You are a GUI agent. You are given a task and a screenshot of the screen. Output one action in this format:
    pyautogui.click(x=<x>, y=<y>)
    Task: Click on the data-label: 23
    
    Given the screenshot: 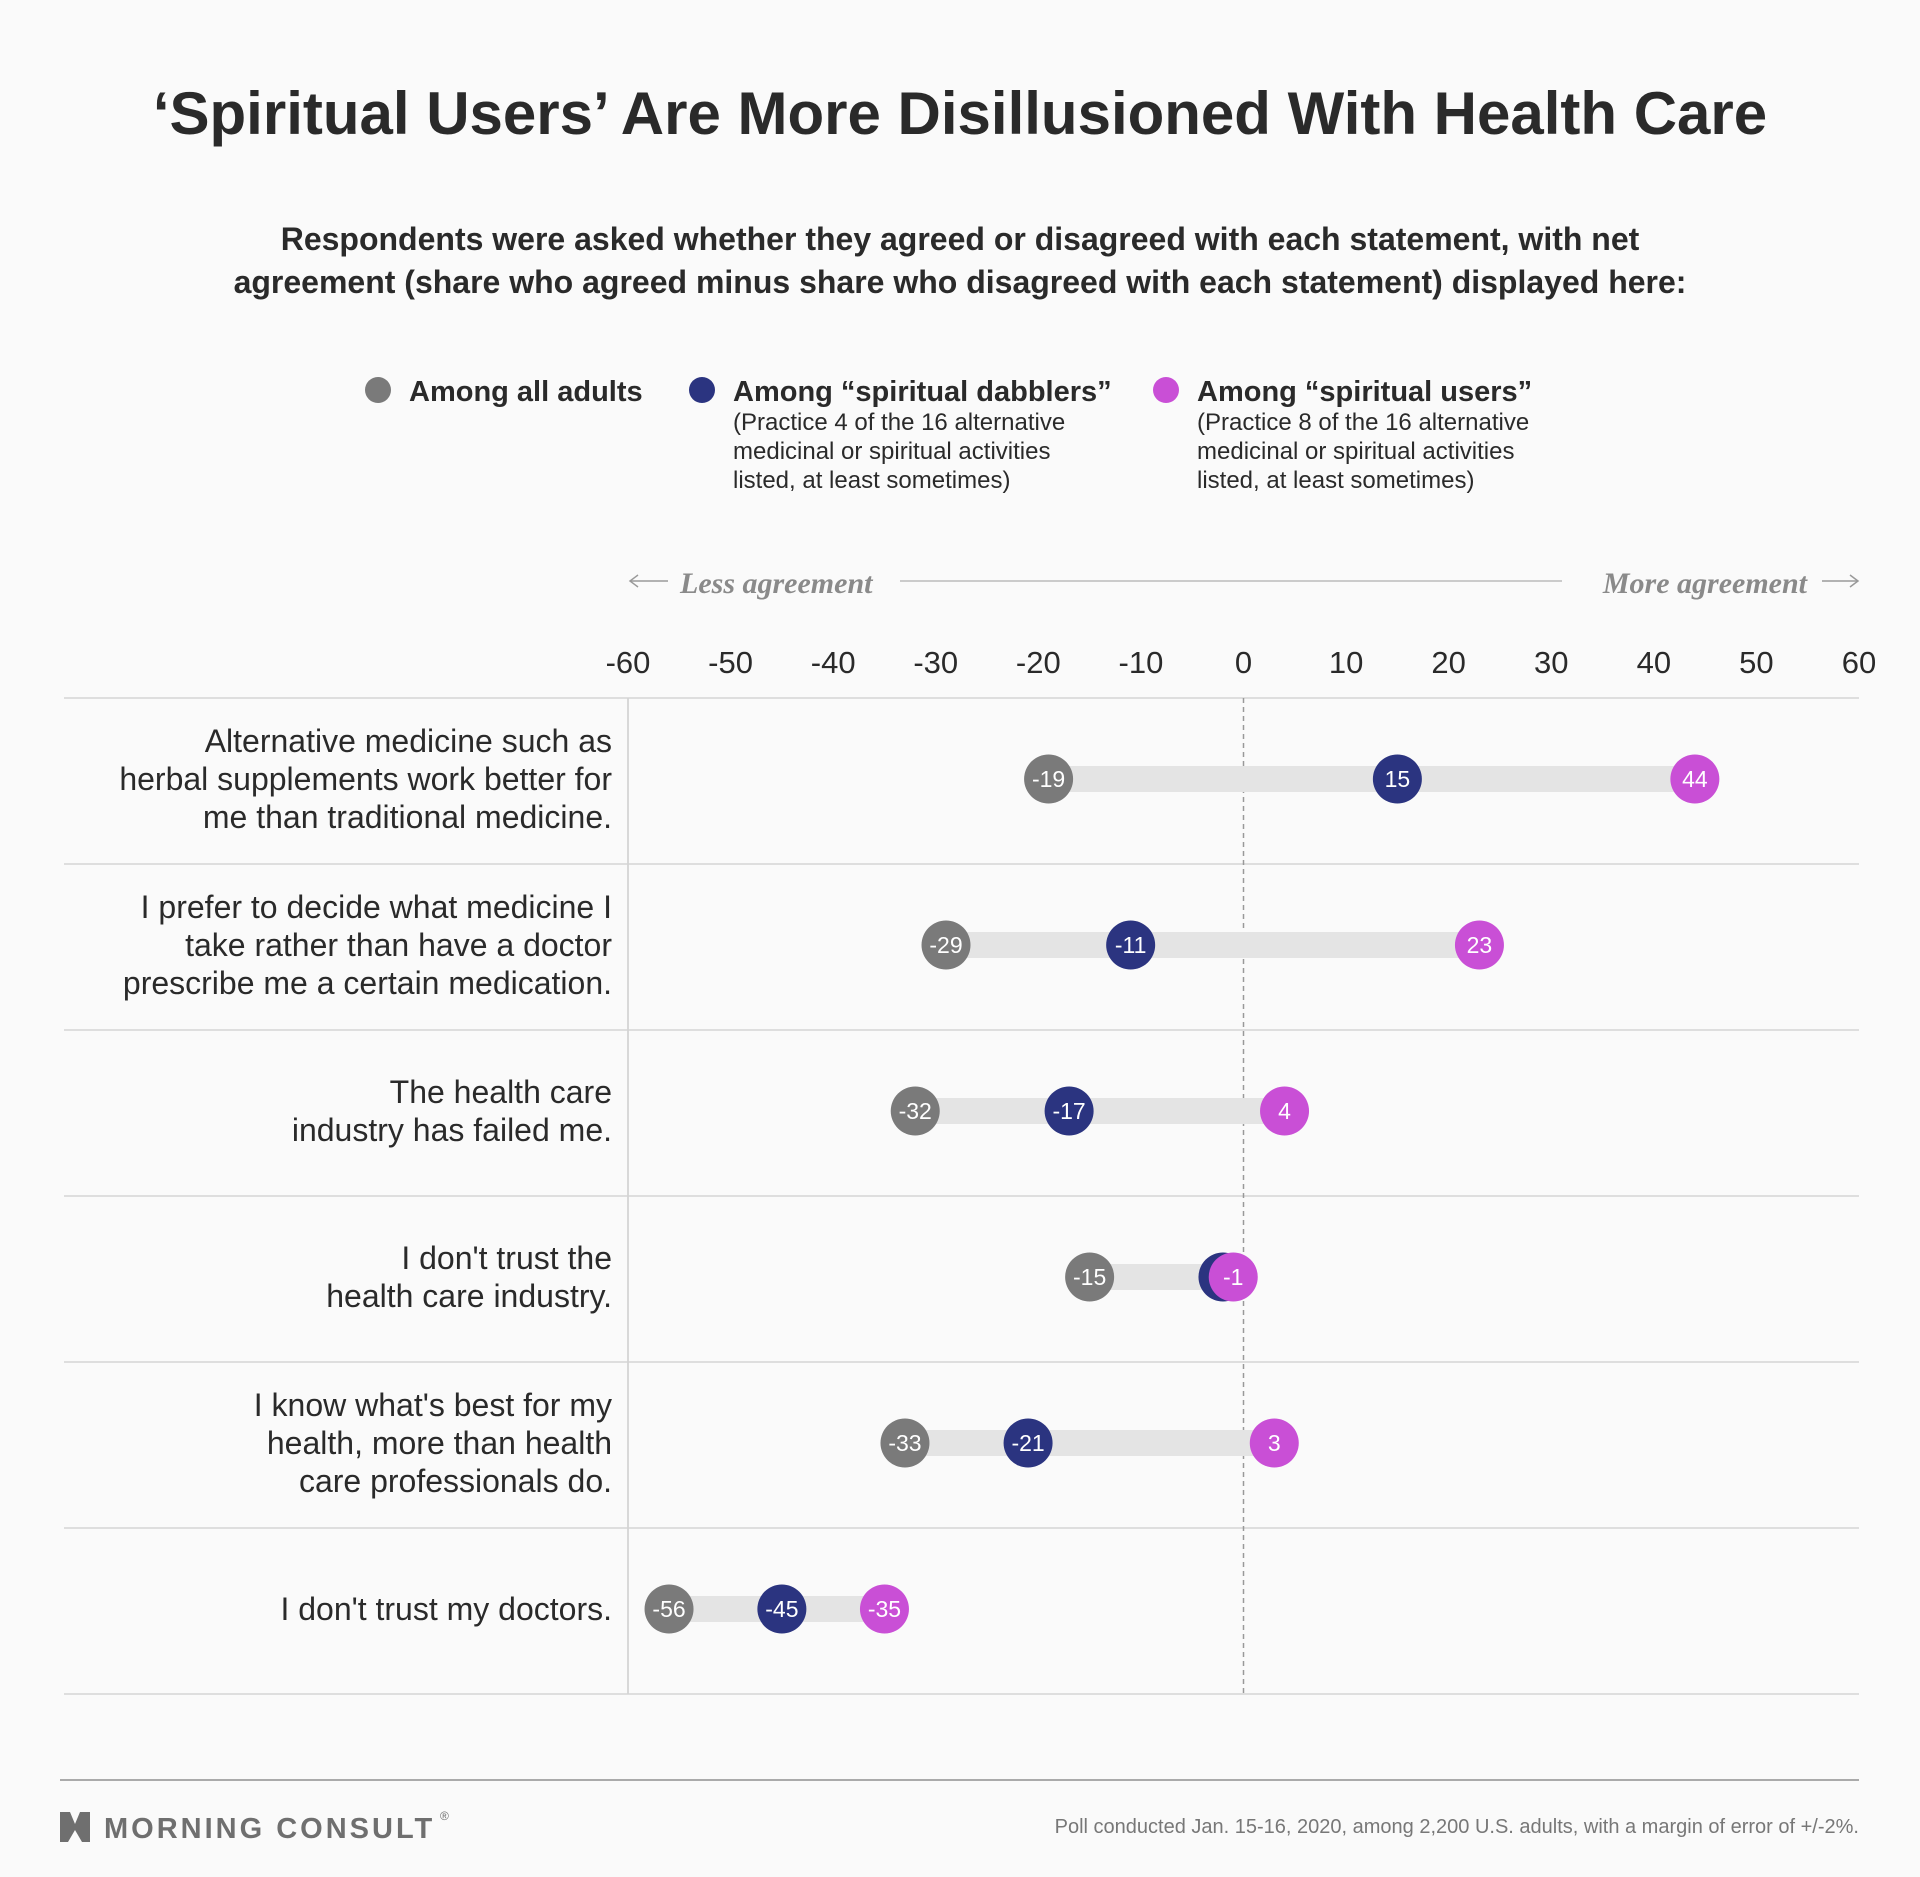 What is the action you would take?
    pyautogui.click(x=1480, y=945)
    